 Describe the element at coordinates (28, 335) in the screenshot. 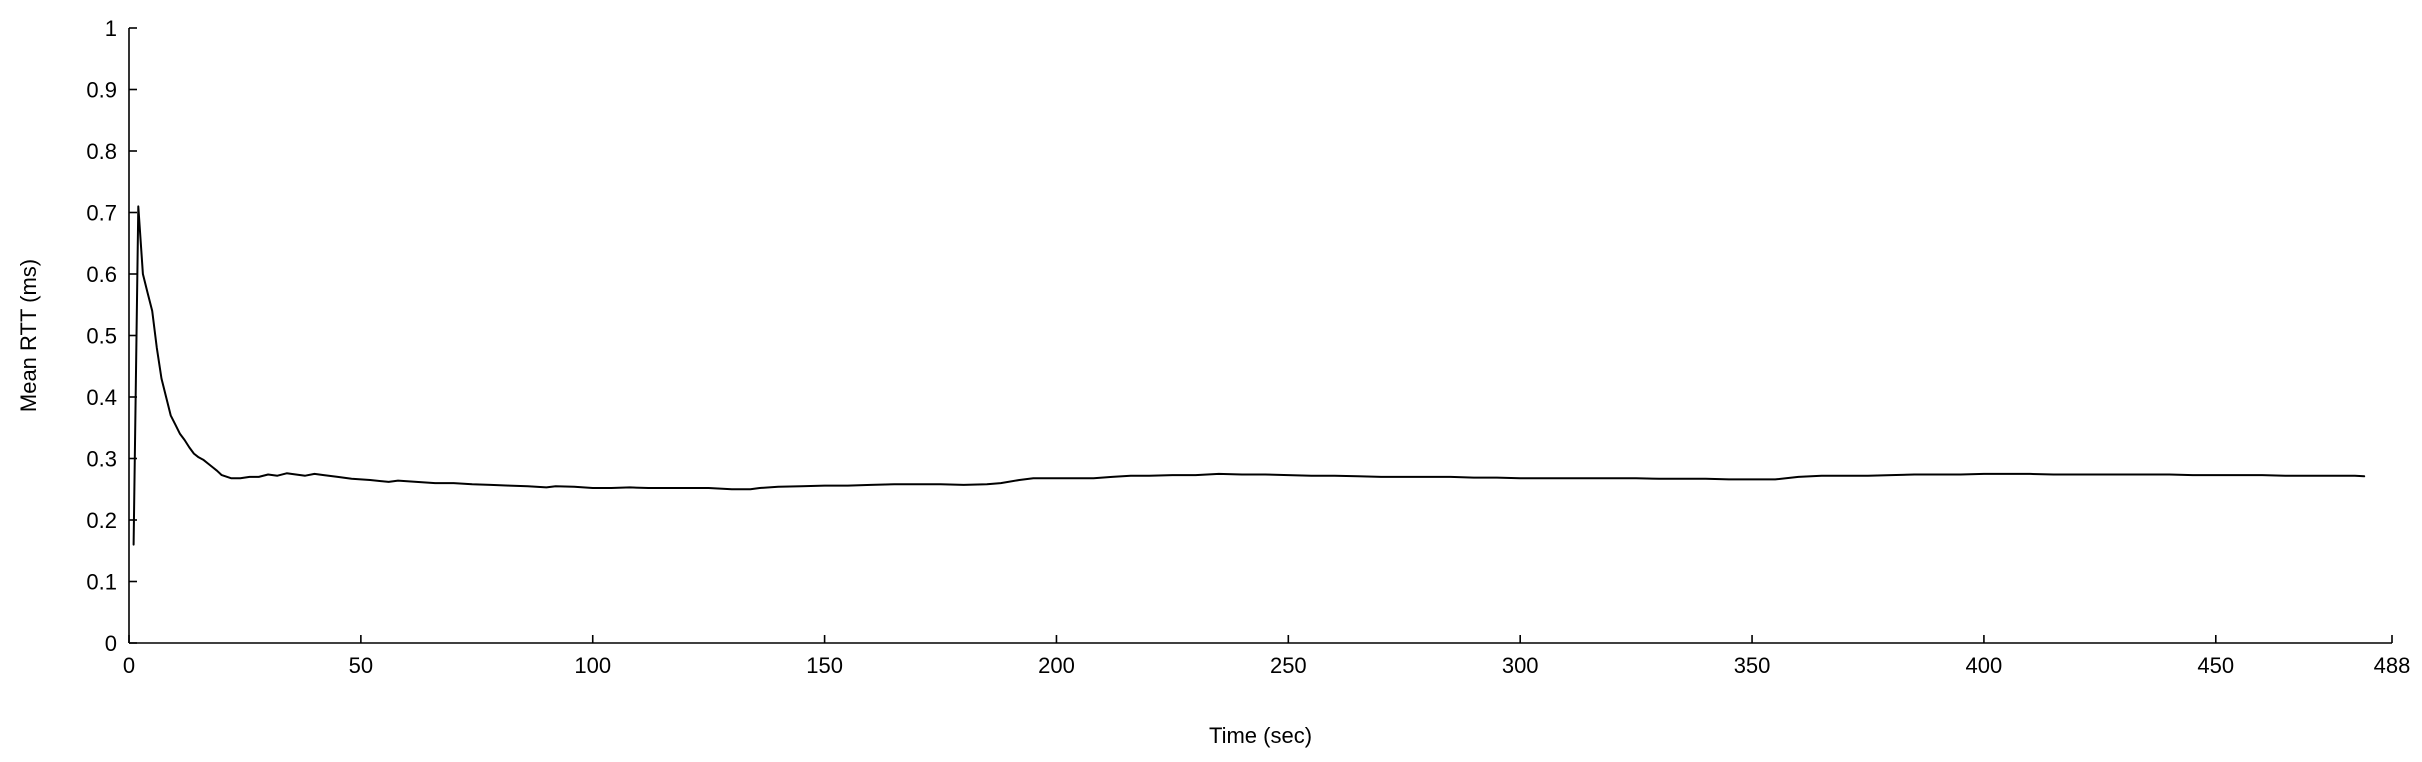

I see `y-axis-title: Mean RTT (ms)` at that location.